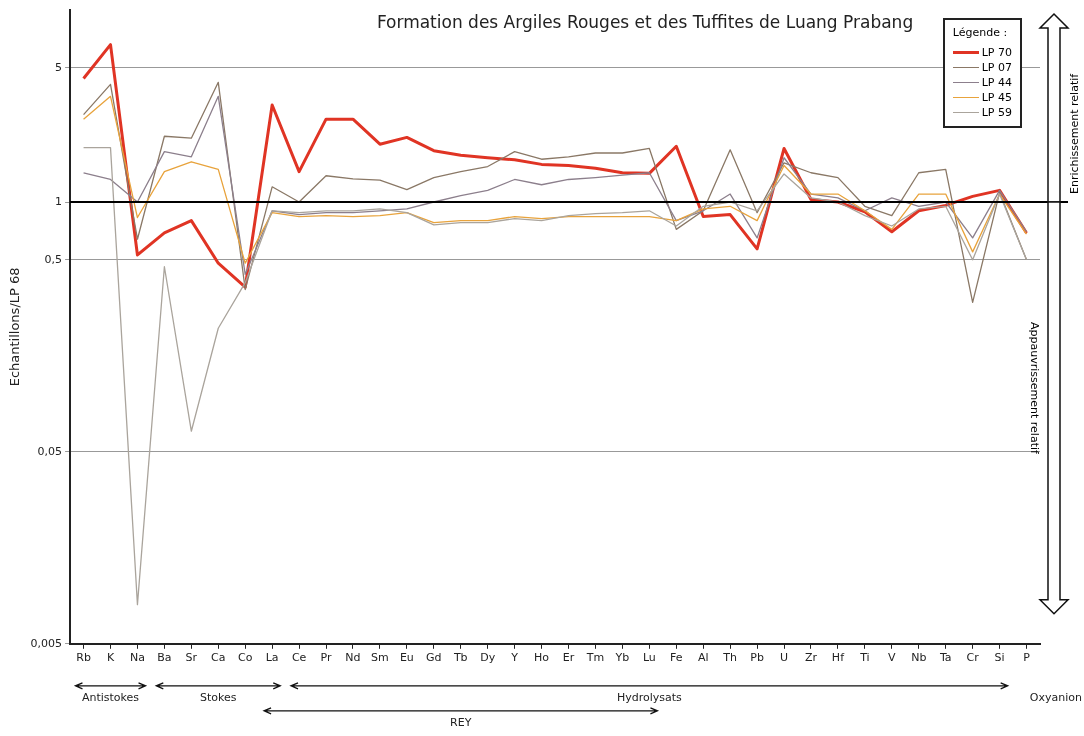 The height and width of the screenshot is (736, 1084). Describe the element at coordinates (326, 658) in the screenshot. I see `x-tick-label: Pr` at that location.